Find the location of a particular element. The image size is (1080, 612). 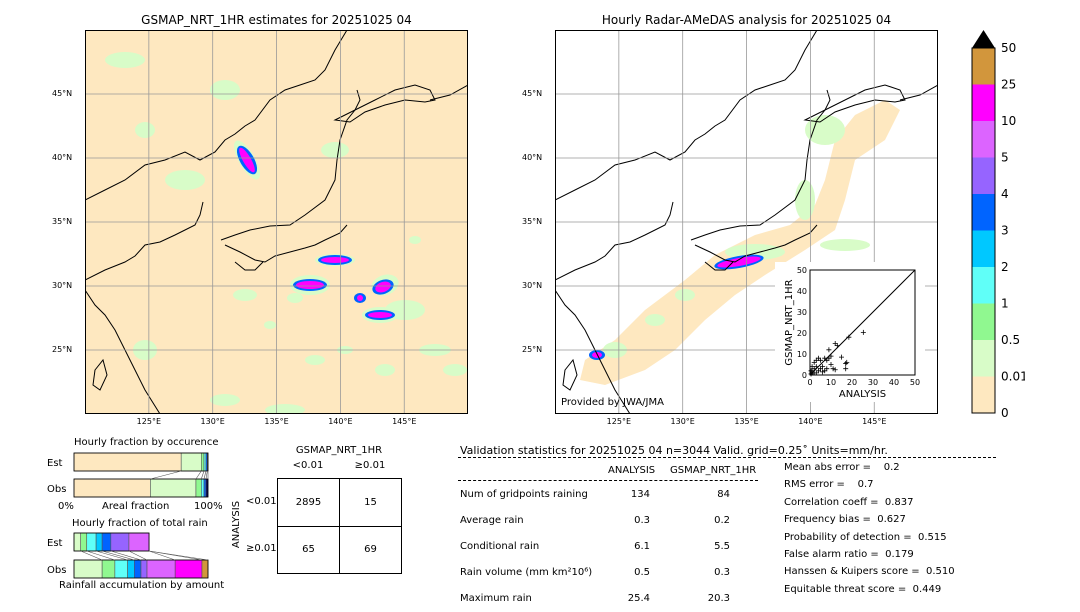

stat-gsmap-value: 0.3 is located at coordinates (722, 572).